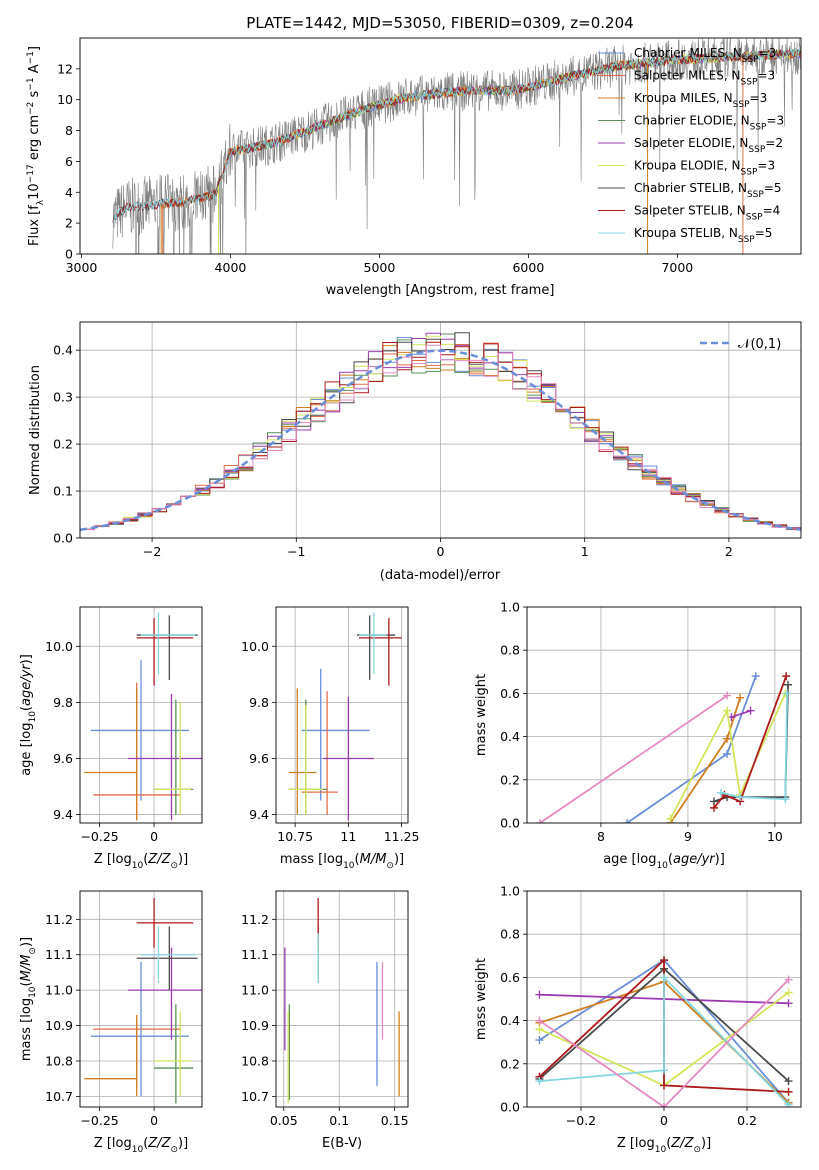  Describe the element at coordinates (700, 100) in the screenshot. I see `legend-entry: Kroupa MILES, NSSP=3` at that location.